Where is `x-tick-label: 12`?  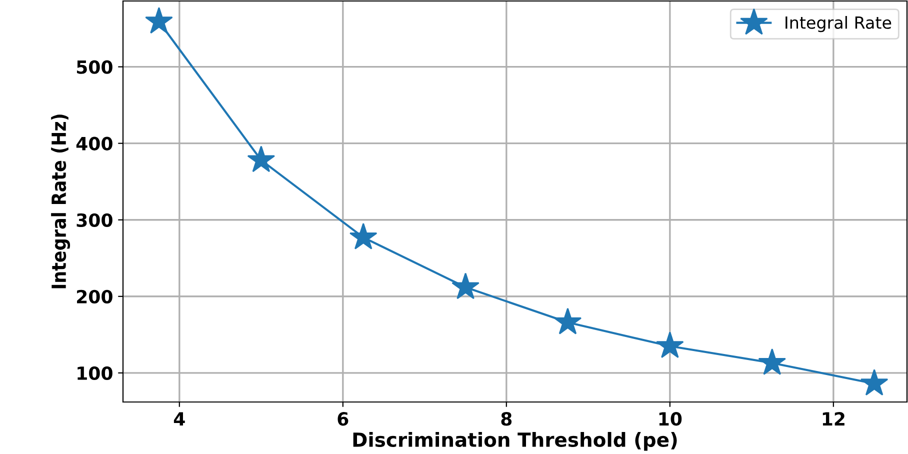 x-tick-label: 12 is located at coordinates (833, 419).